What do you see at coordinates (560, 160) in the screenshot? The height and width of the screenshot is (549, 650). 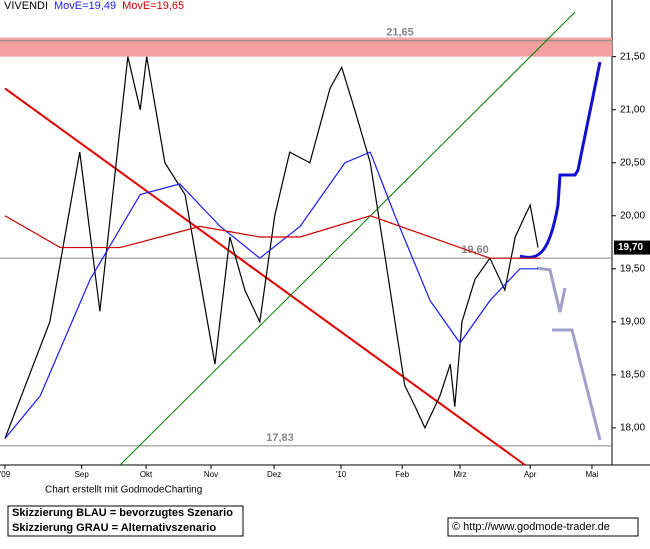 I see `scenario-blue` at bounding box center [560, 160].